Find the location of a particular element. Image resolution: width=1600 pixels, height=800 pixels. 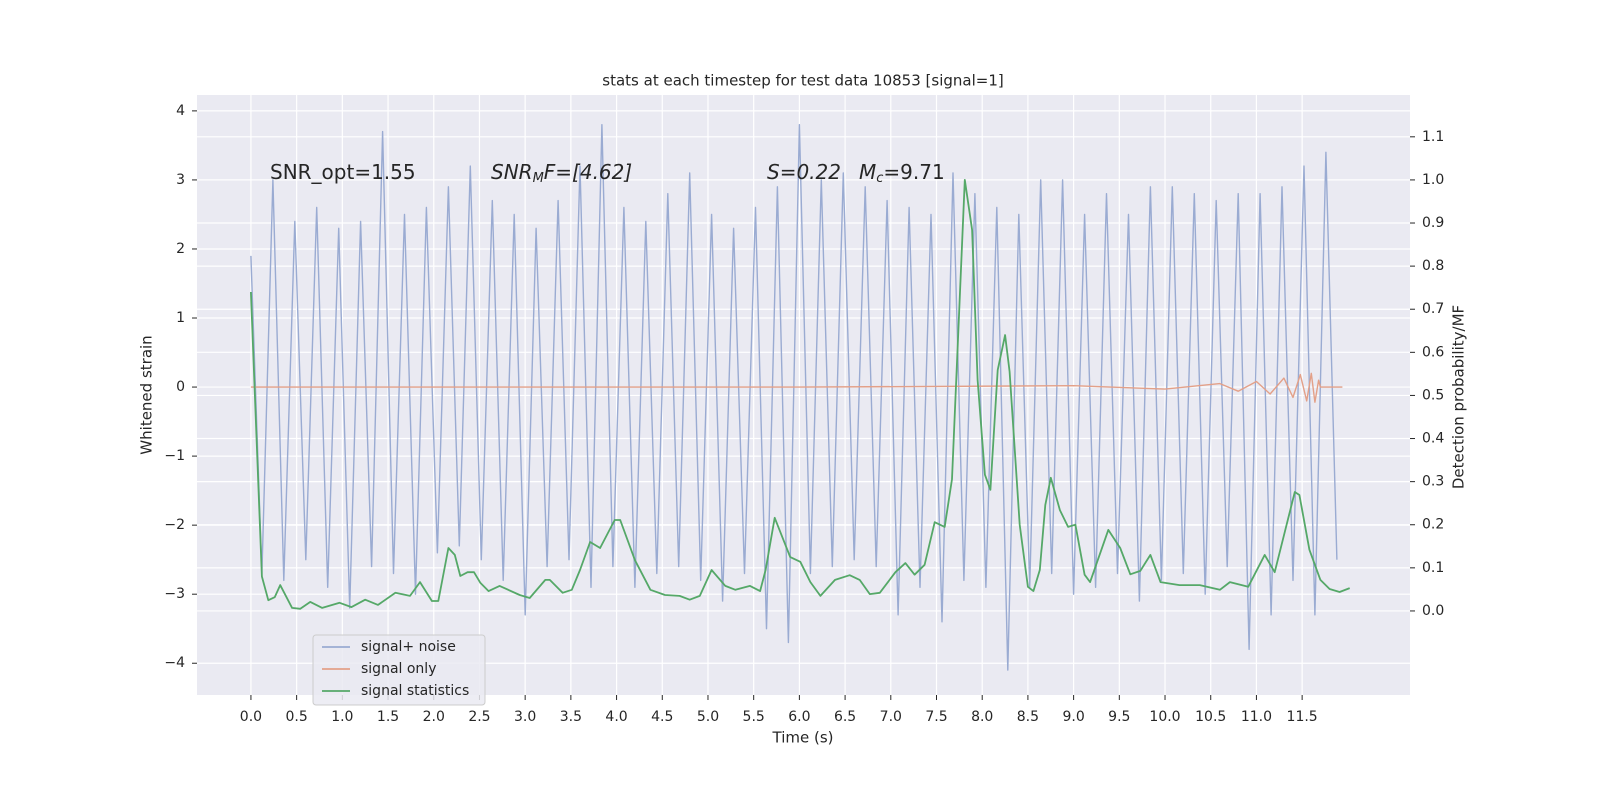

y-tick-label: −4 is located at coordinates (174, 663).